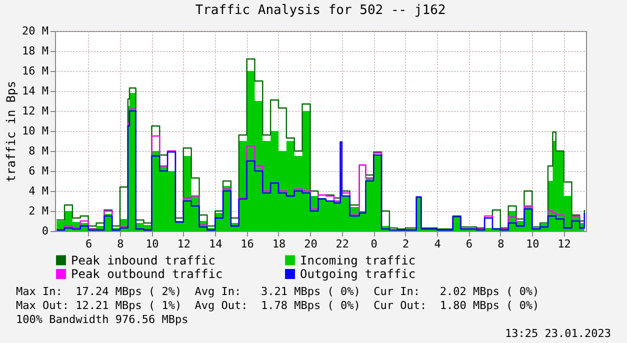  I want to click on legend-label: Outgoing traffic, so click(358, 274).